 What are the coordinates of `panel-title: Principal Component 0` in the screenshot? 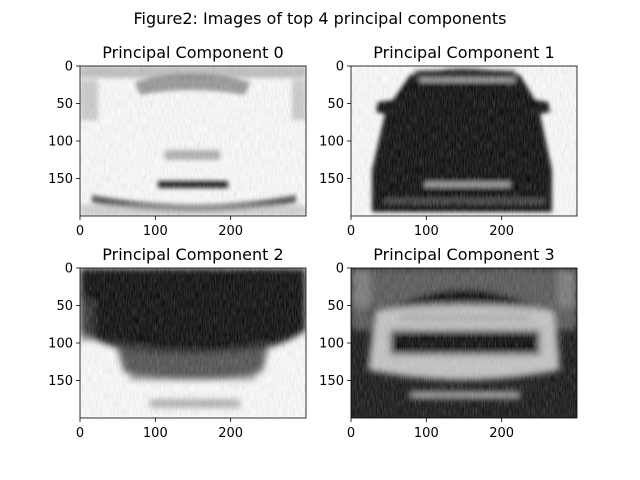 It's located at (192, 52).